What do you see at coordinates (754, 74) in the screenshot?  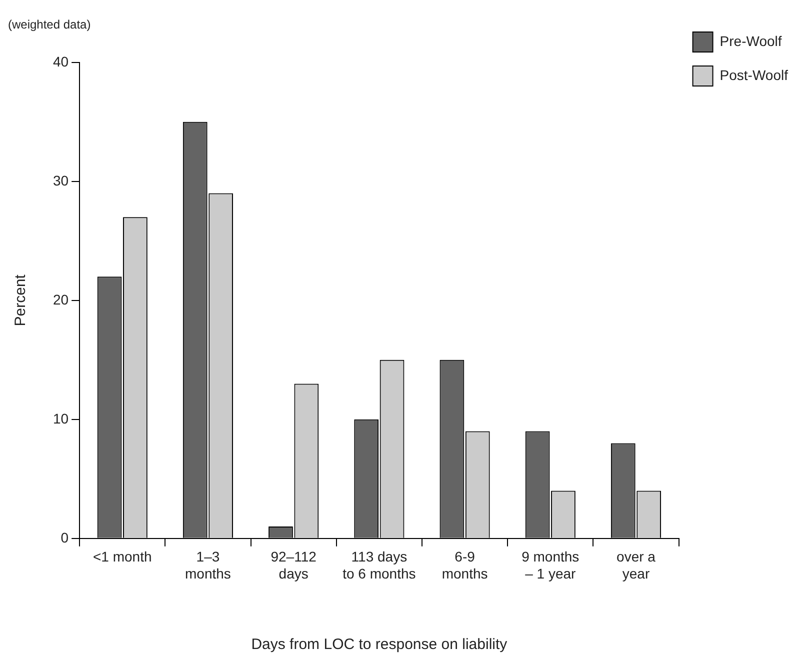 I see `legend-label: Post-Woolf` at bounding box center [754, 74].